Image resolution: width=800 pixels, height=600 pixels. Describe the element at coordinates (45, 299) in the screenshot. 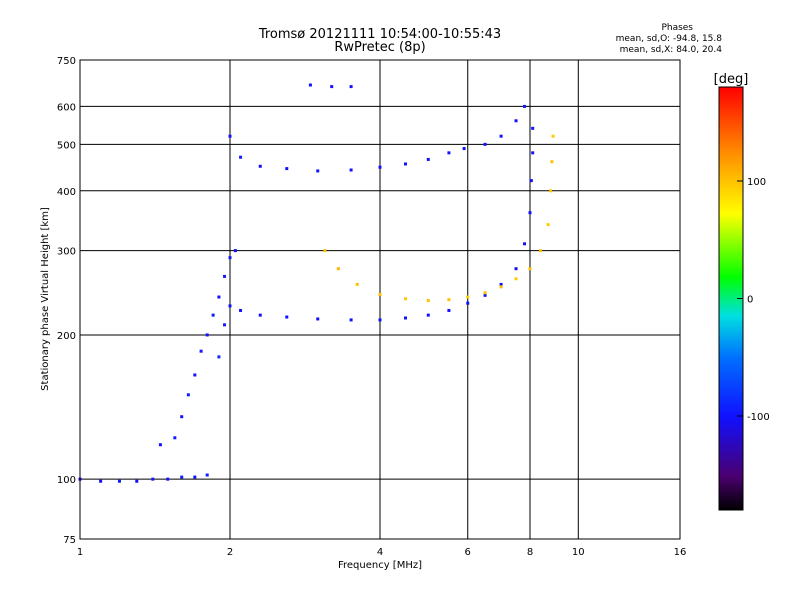

I see `y-axis-label: Stationary phase Virtual Height [km]` at that location.